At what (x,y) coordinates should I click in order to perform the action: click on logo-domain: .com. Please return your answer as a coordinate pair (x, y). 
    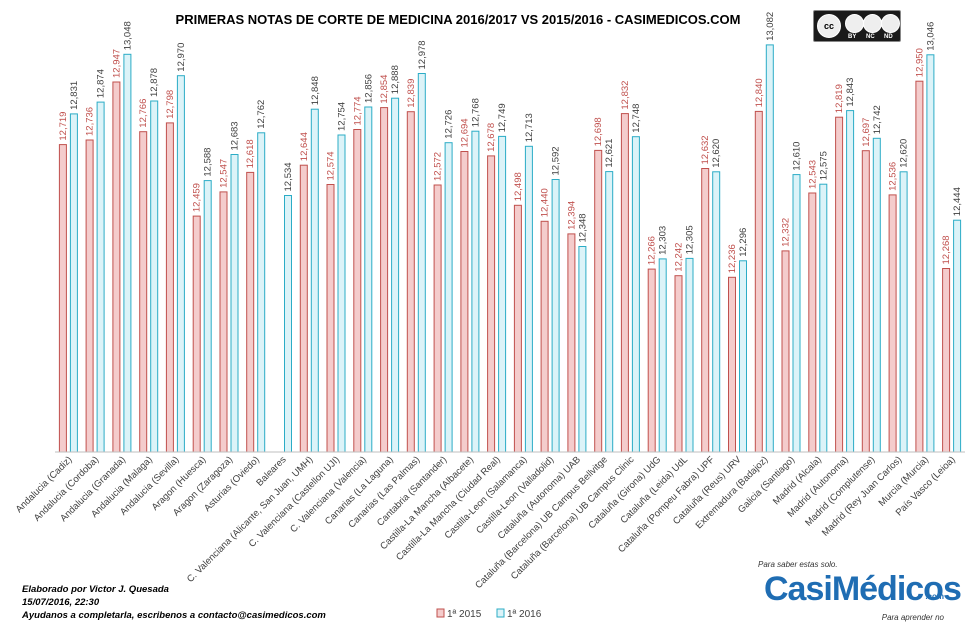
    Looking at the image, I should click on (934, 596).